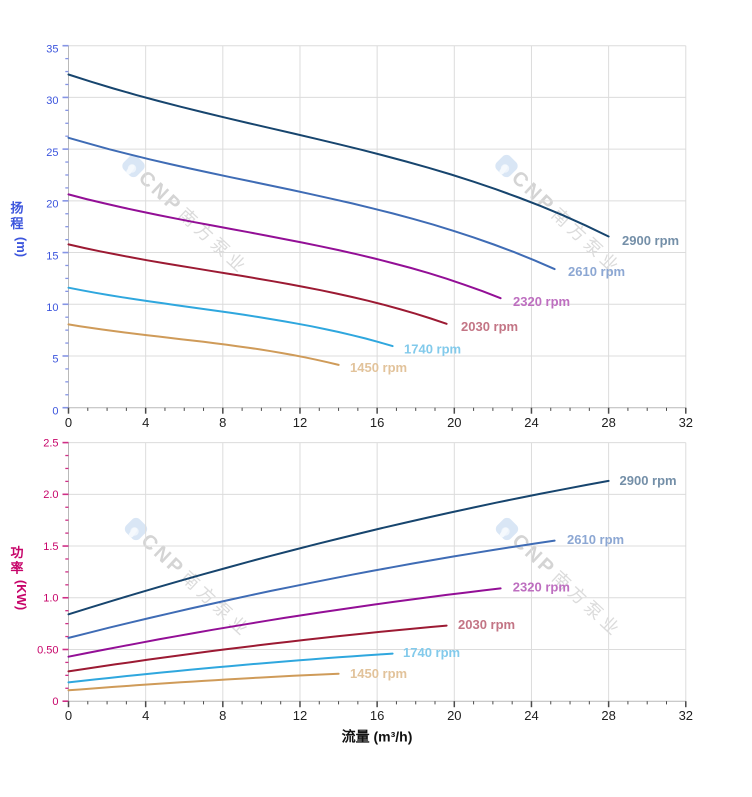 The height and width of the screenshot is (797, 752). What do you see at coordinates (52, 308) in the screenshot?
I see `svg-text: 10` at bounding box center [52, 308].